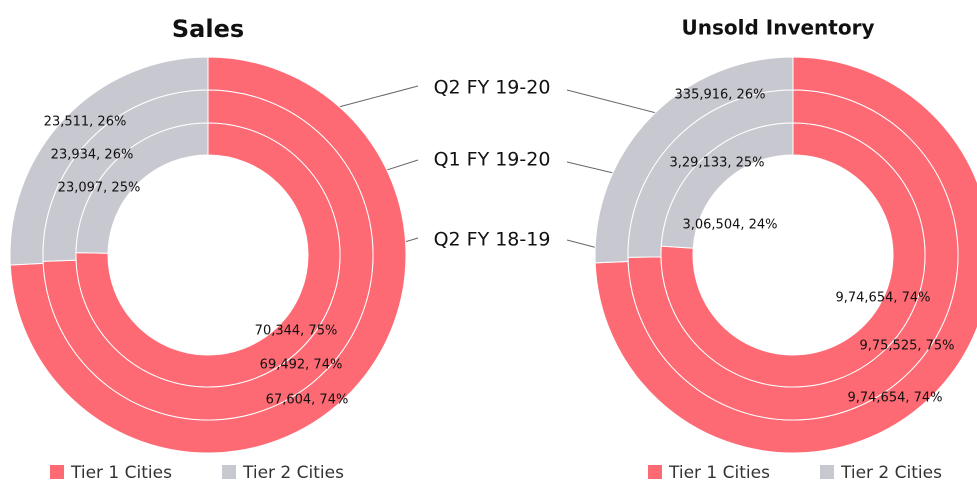  I want to click on data-label: 23,097, 25%, so click(99, 188).